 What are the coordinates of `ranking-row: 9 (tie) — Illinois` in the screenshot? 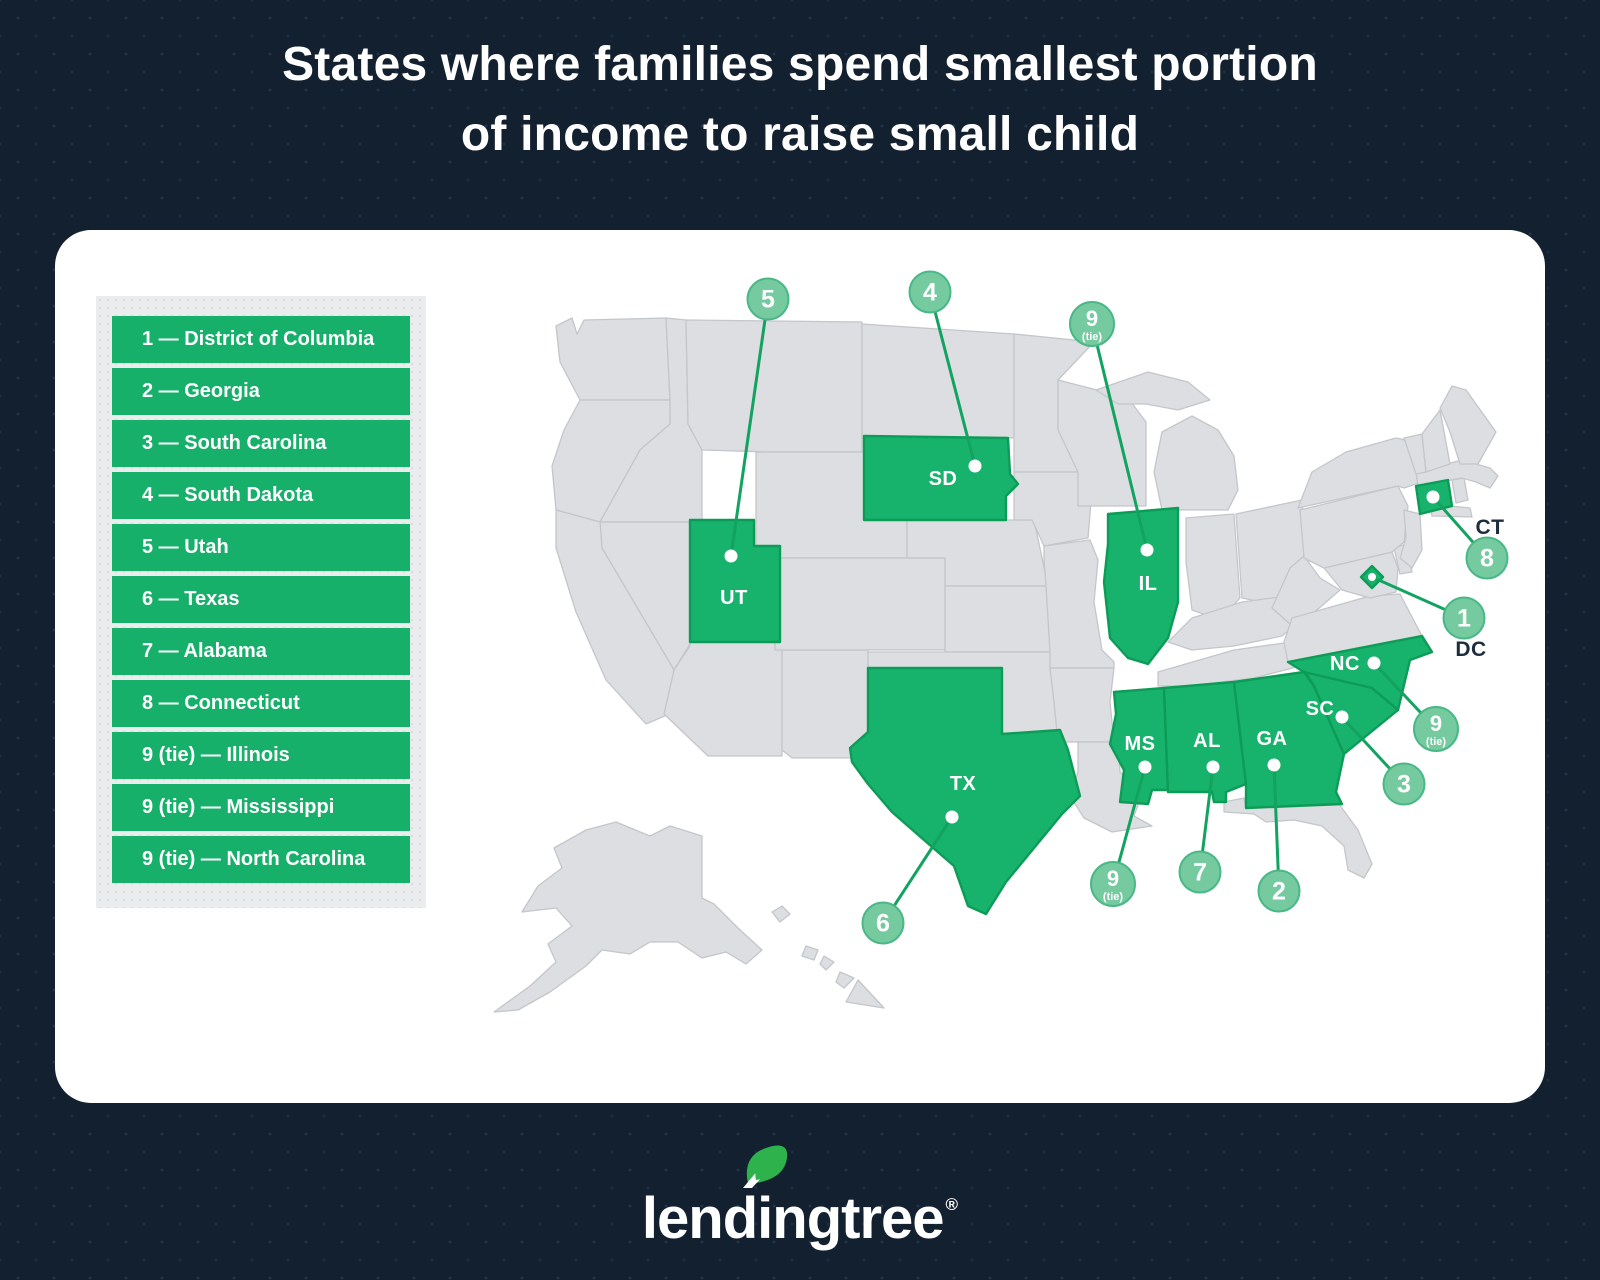 It's located at (261, 755).